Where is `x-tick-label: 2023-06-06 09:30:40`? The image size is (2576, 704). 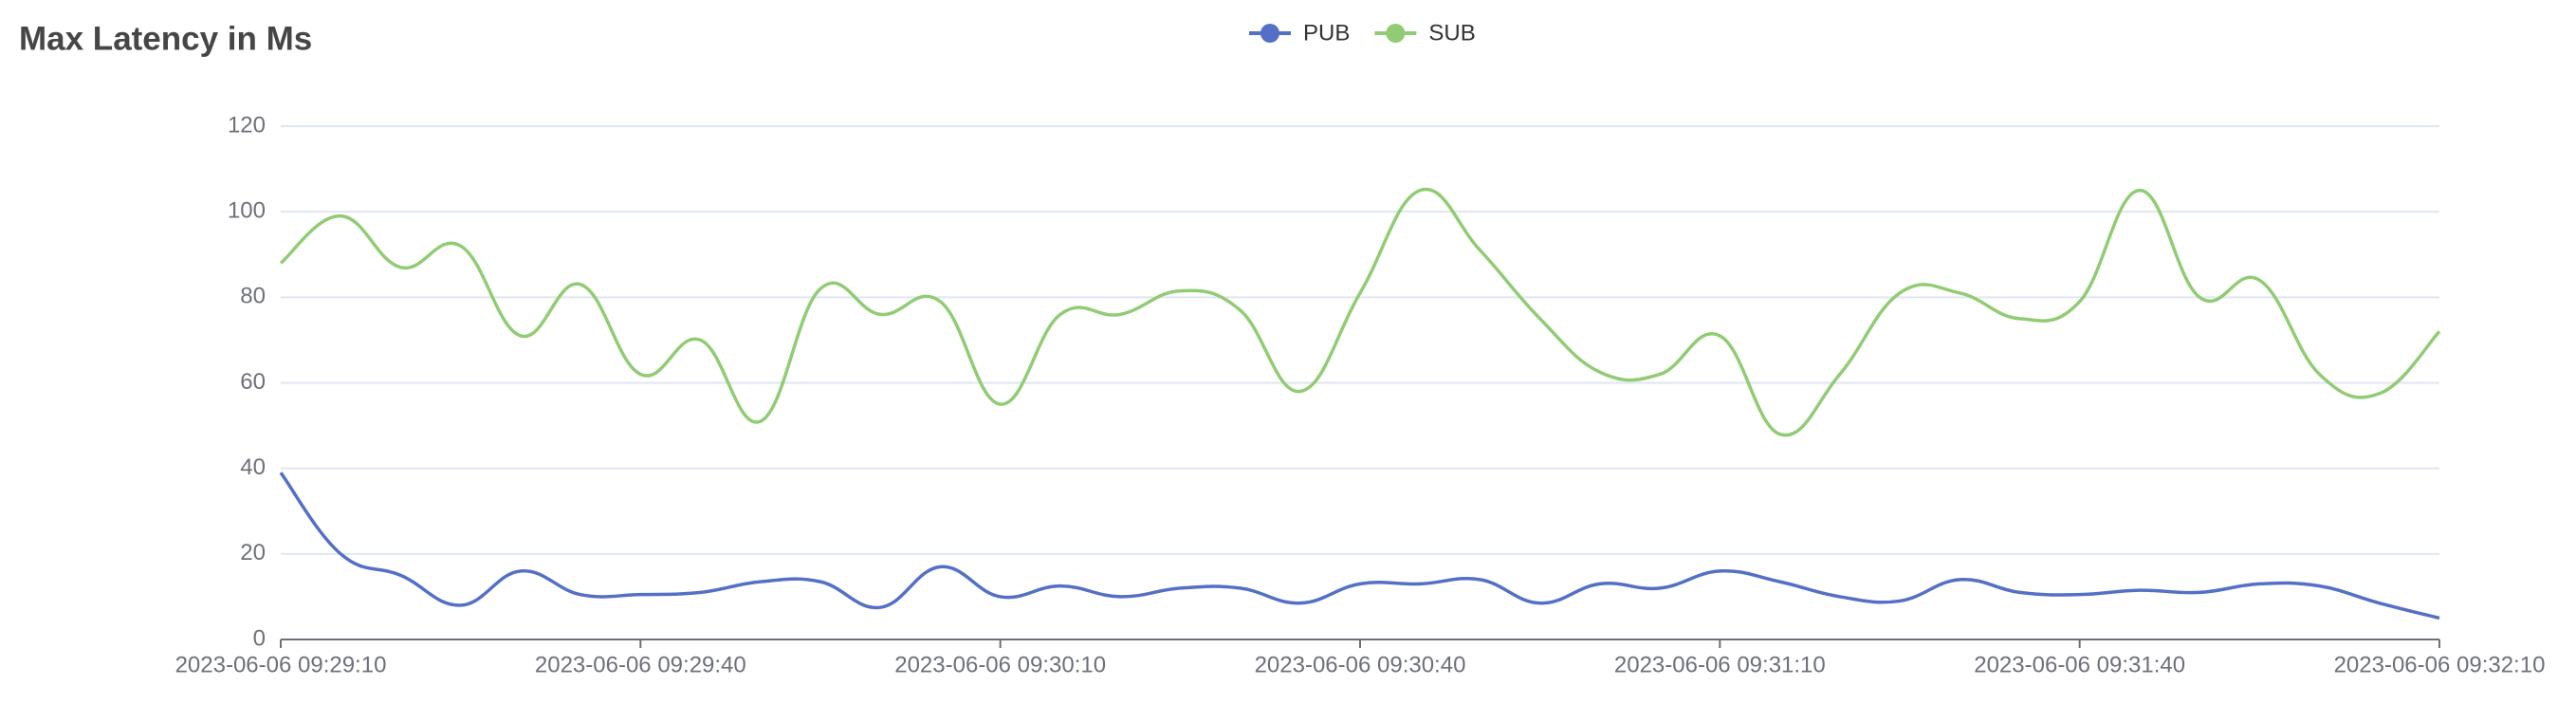
x-tick-label: 2023-06-06 09:30:40 is located at coordinates (1360, 664).